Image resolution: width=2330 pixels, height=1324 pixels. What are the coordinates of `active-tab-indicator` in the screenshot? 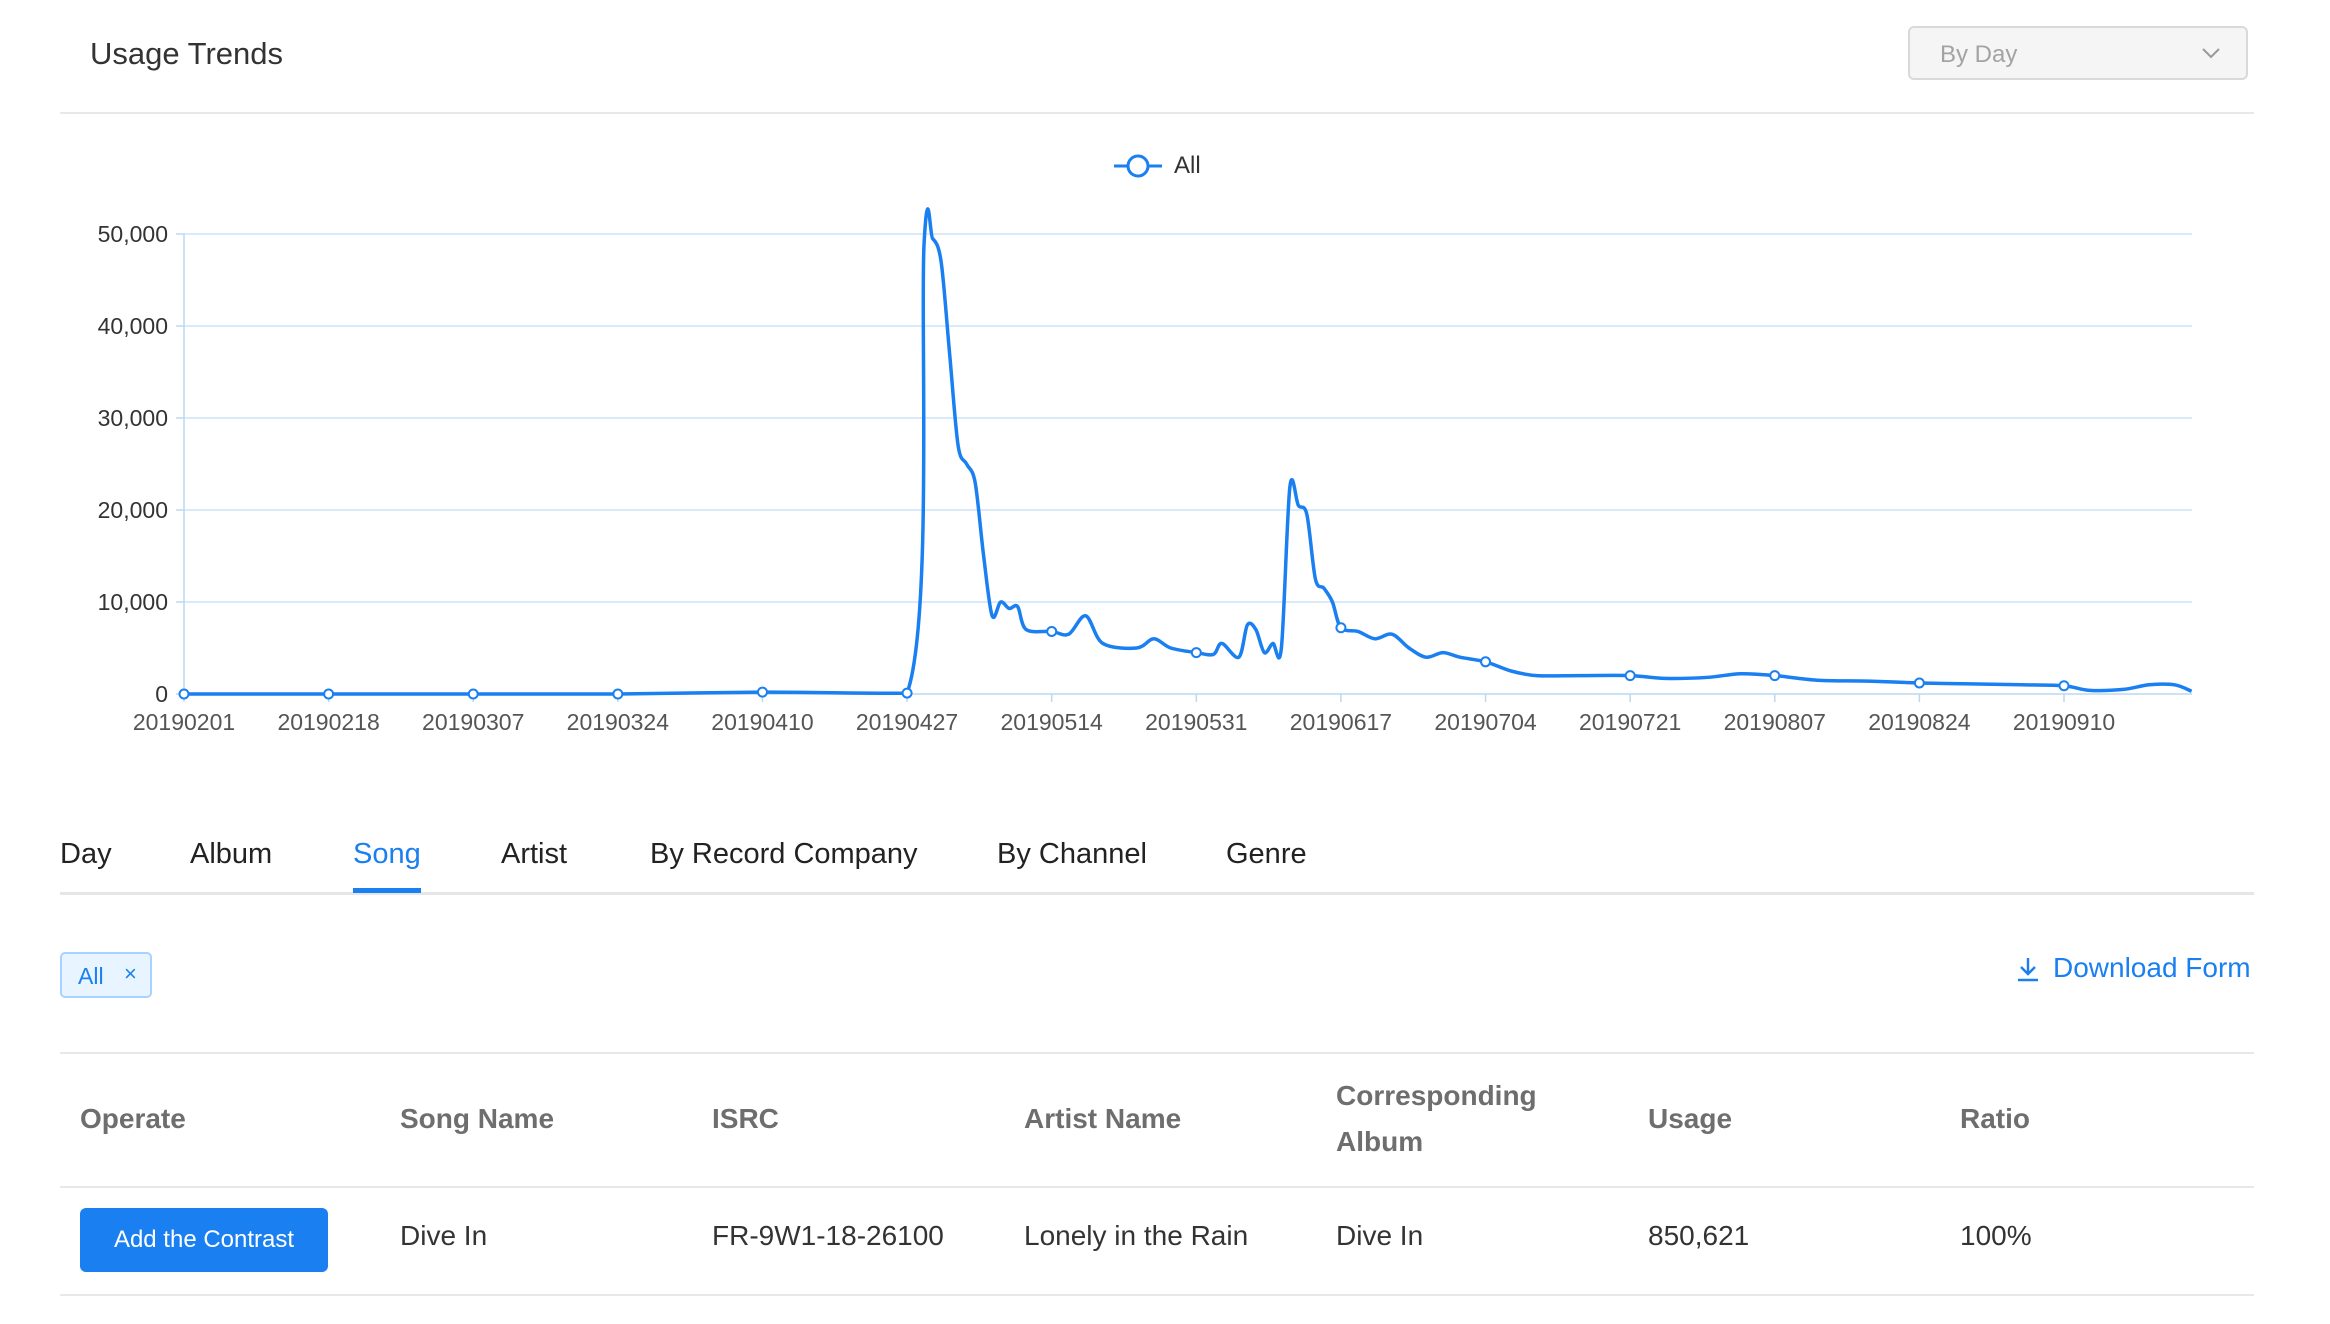 It's located at (387, 890).